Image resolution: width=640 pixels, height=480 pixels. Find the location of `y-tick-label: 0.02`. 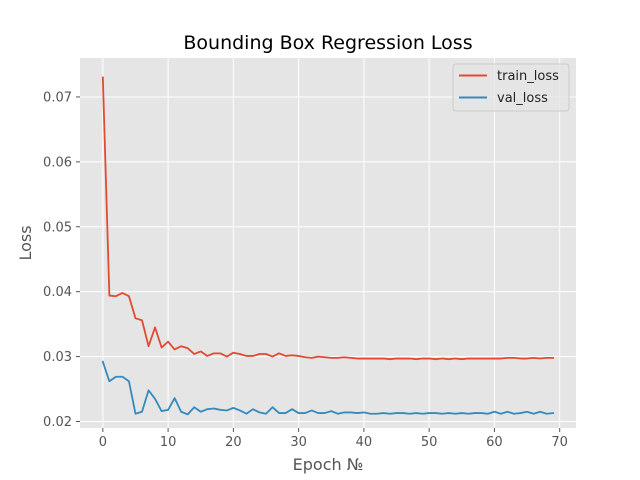

y-tick-label: 0.02 is located at coordinates (57, 422).